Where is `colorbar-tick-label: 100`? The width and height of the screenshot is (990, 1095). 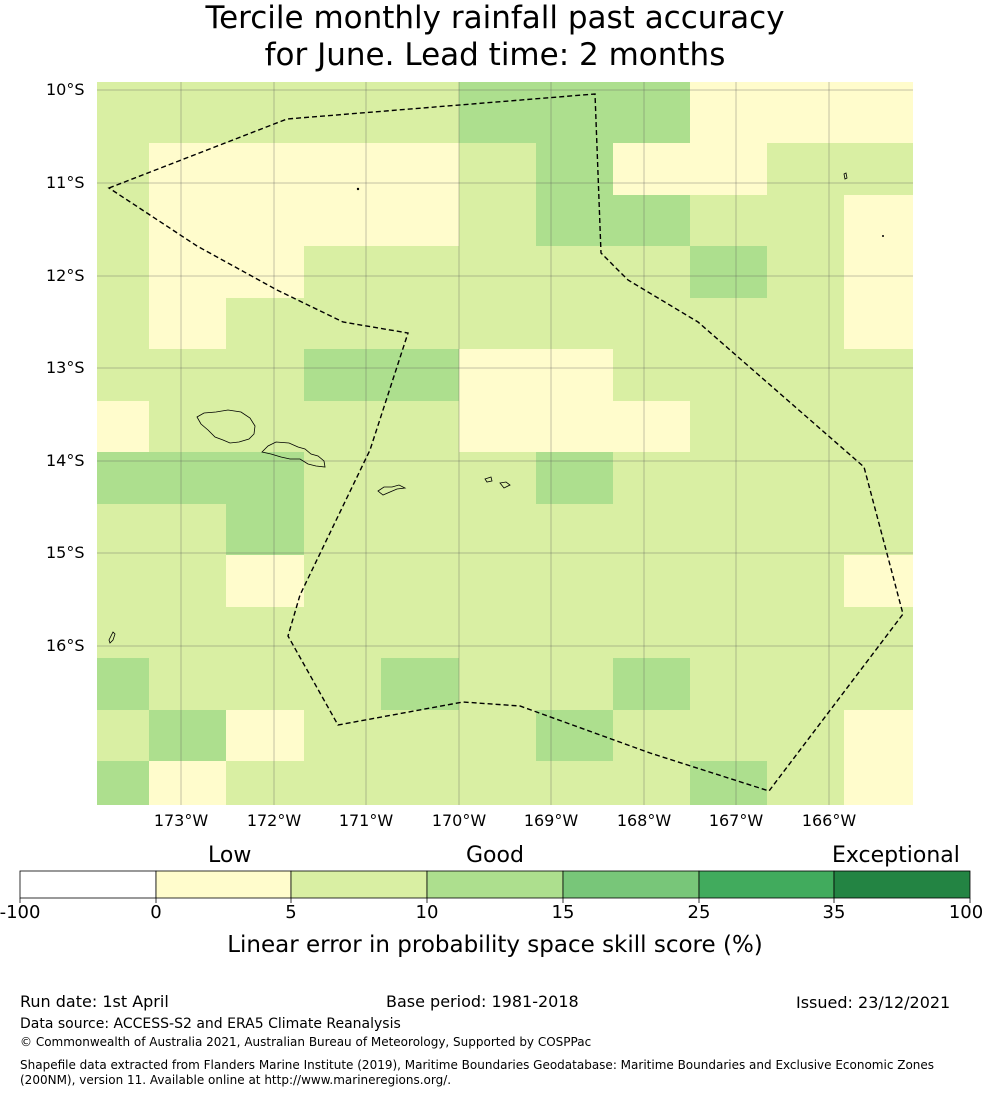 colorbar-tick-label: 100 is located at coordinates (966, 912).